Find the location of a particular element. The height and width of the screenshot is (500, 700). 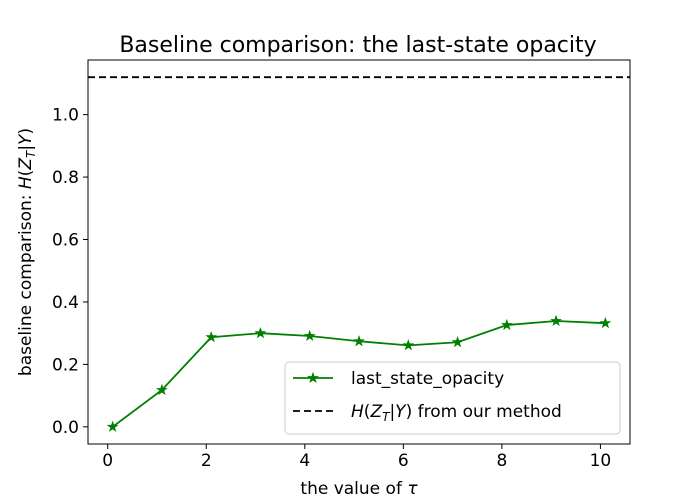

x-axis-label: the value of τ is located at coordinates (359, 489).